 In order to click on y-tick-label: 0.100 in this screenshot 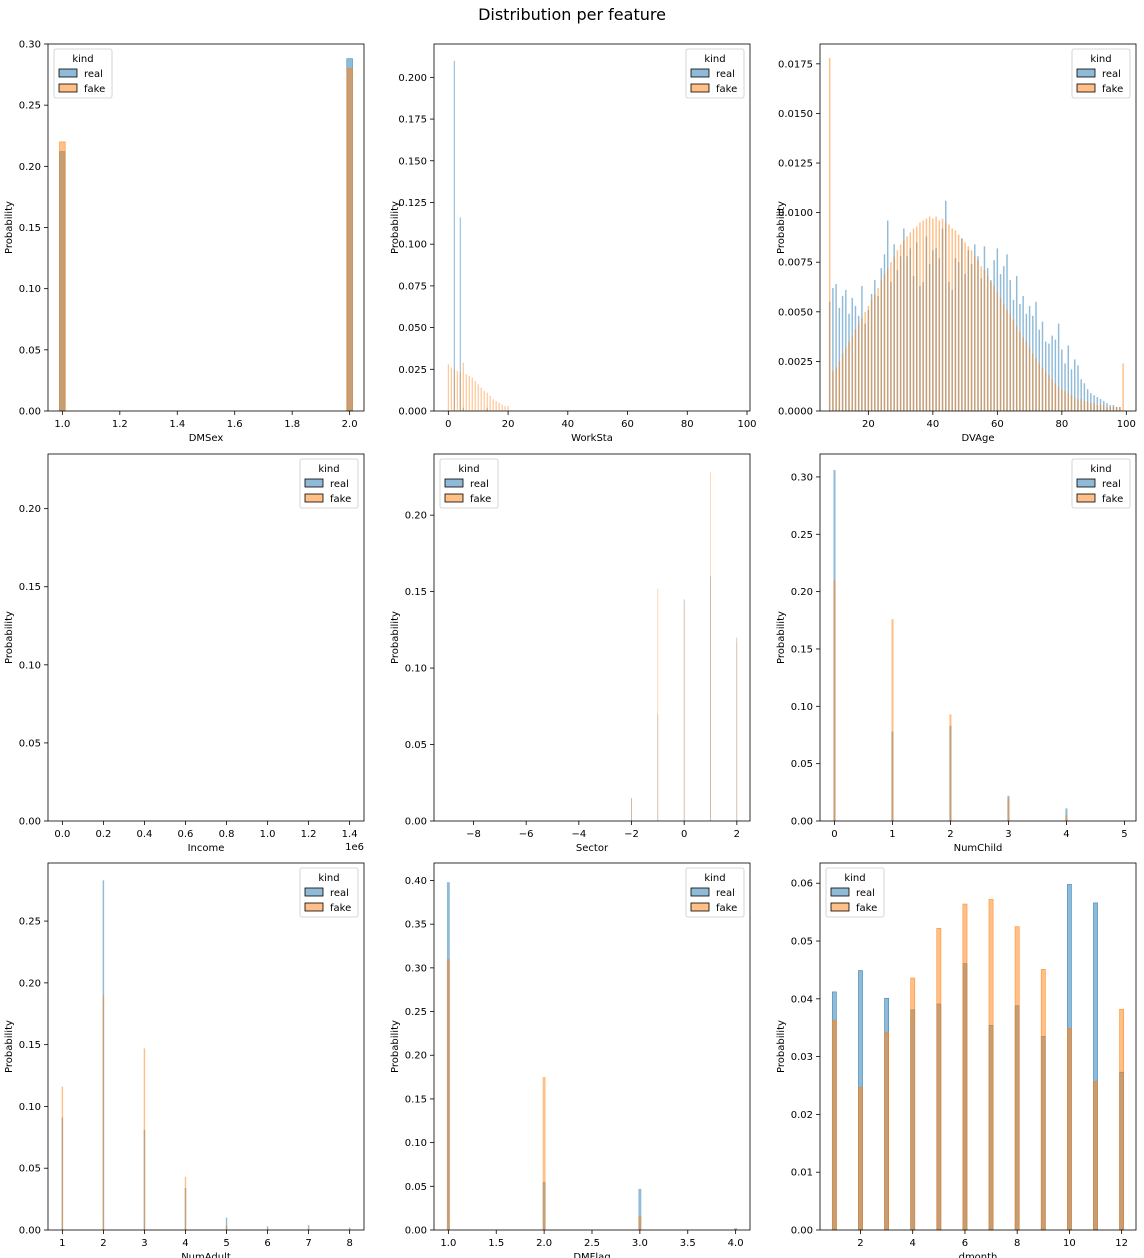, I will do `click(412, 245)`.